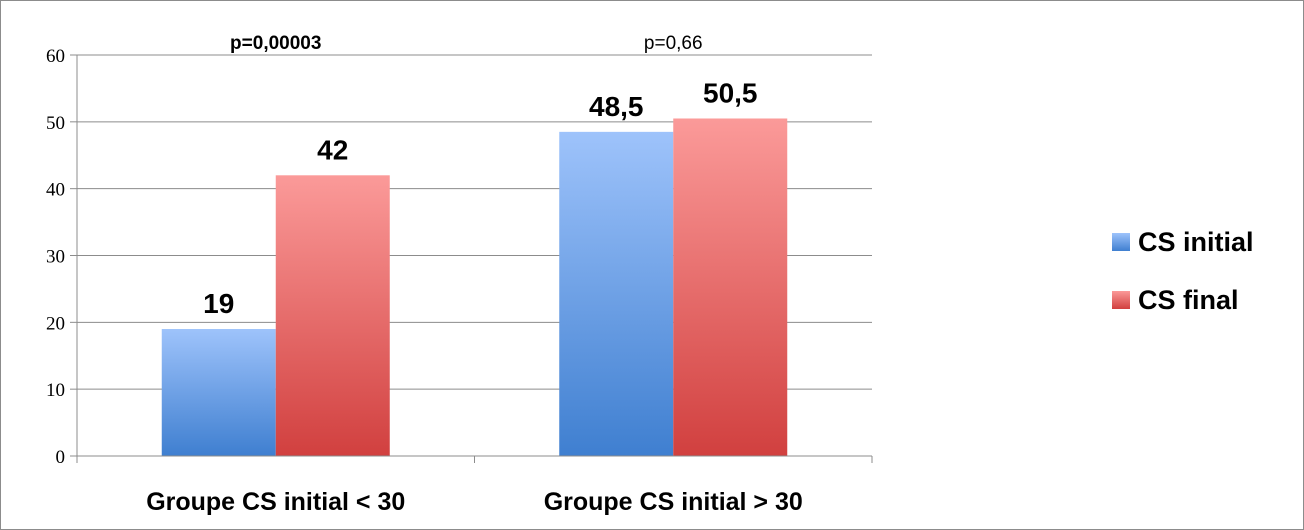 This screenshot has height=530, width=1304. Describe the element at coordinates (55, 123) in the screenshot. I see `y-tick-label: 50` at that location.